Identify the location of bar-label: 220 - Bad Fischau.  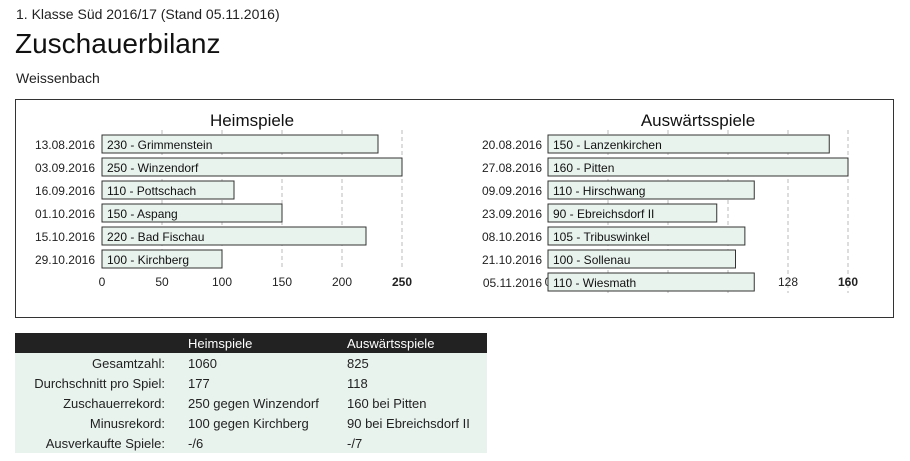
(155, 237).